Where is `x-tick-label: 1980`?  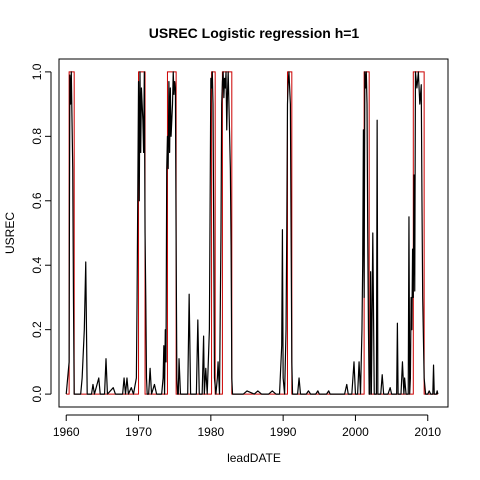 x-tick-label: 1980 is located at coordinates (210, 432).